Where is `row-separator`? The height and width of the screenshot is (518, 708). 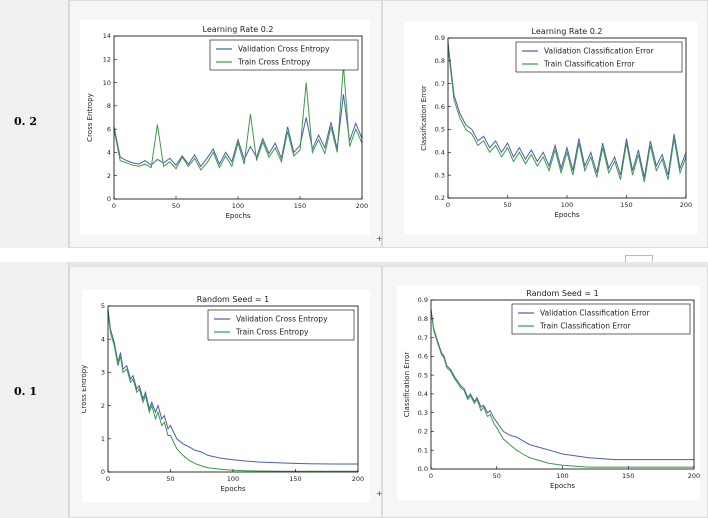
row-separator is located at coordinates (354, 253).